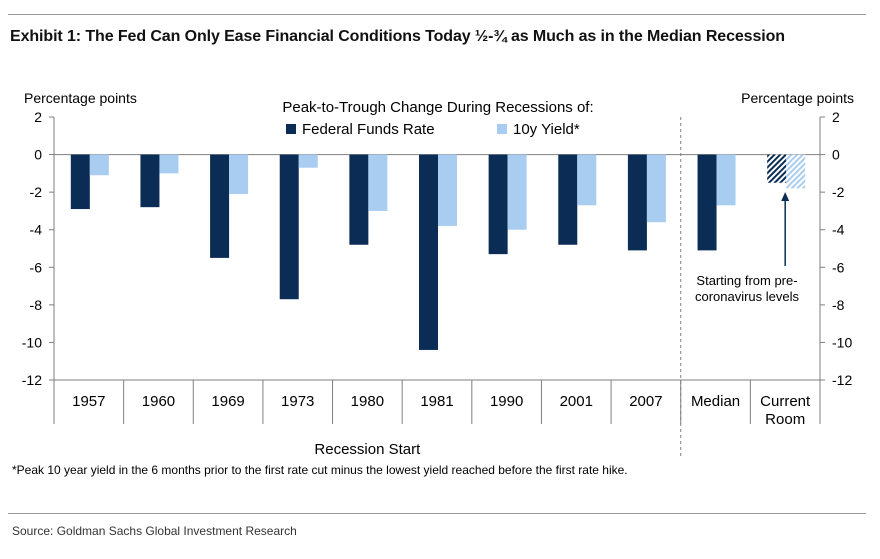  What do you see at coordinates (80, 182) in the screenshot?
I see `bar-fed-funds-1957` at bounding box center [80, 182].